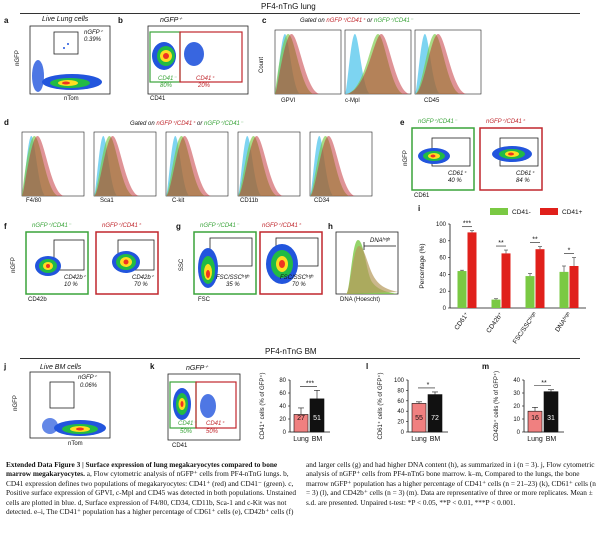  Describe the element at coordinates (71, 99) in the screenshot. I see `panel-a-xlabel: nTom` at that location.